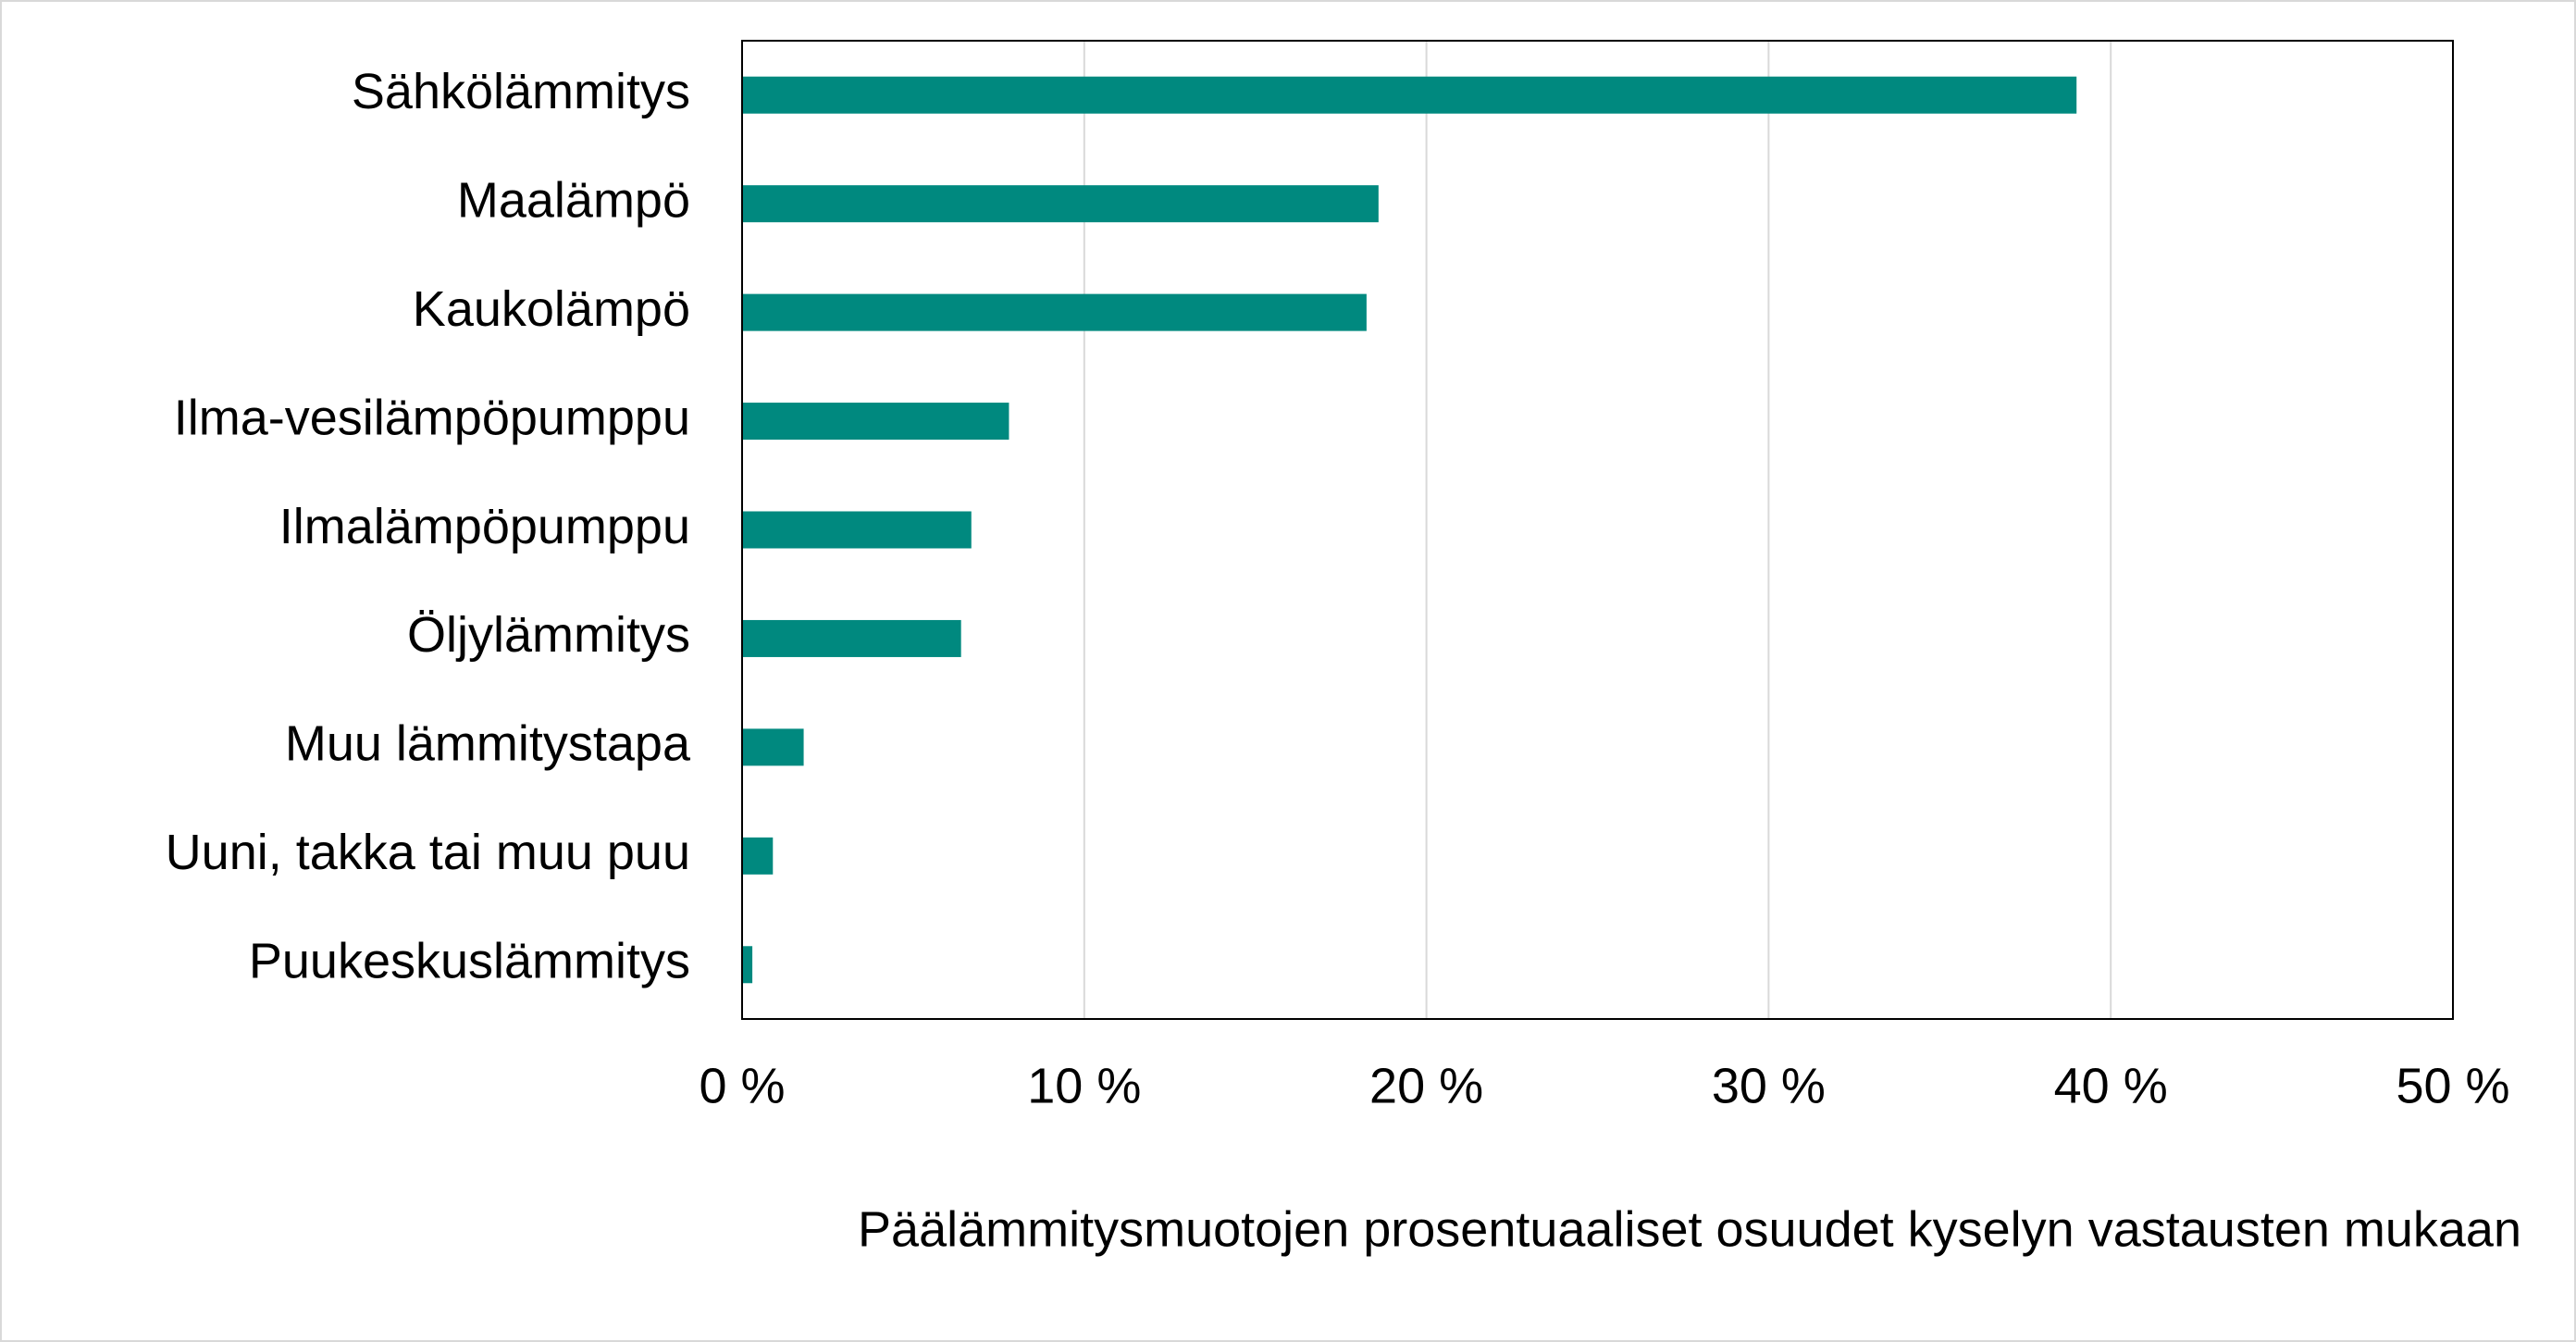 This screenshot has width=2576, height=1342. I want to click on y-tick-label: Kaukolämpö, so click(551, 309).